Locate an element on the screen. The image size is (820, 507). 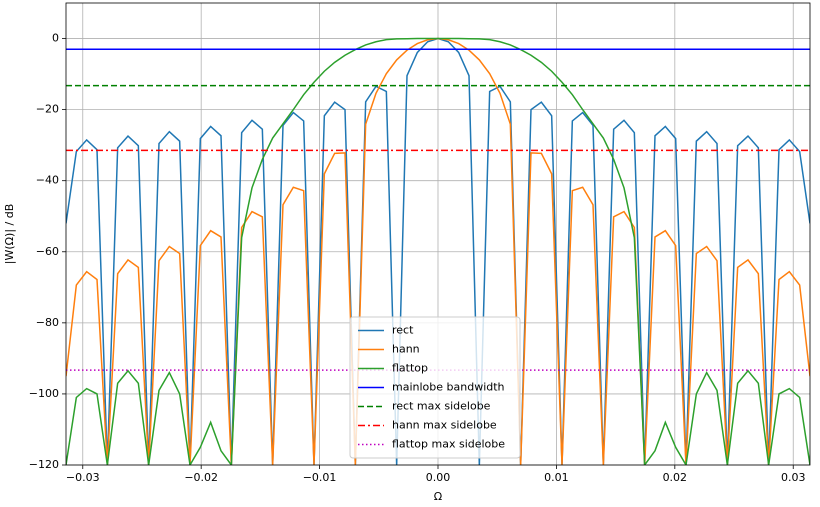
y-tick-label: −60 is located at coordinates (47, 251).